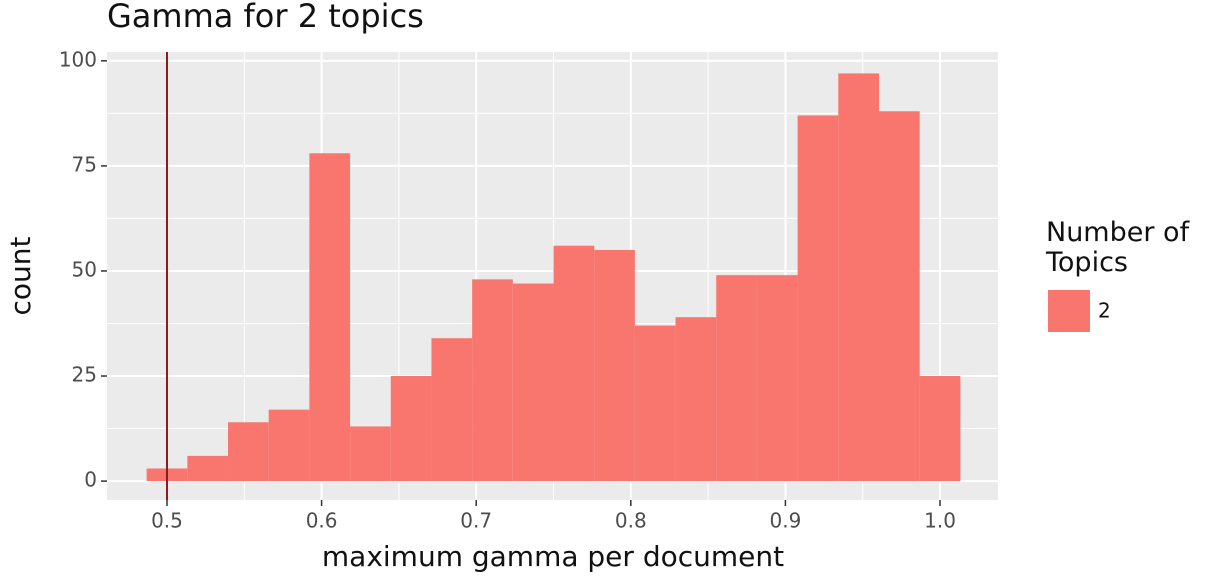 This screenshot has height=576, width=1212. What do you see at coordinates (167, 521) in the screenshot?
I see `x-tick-label: 0.5` at bounding box center [167, 521].